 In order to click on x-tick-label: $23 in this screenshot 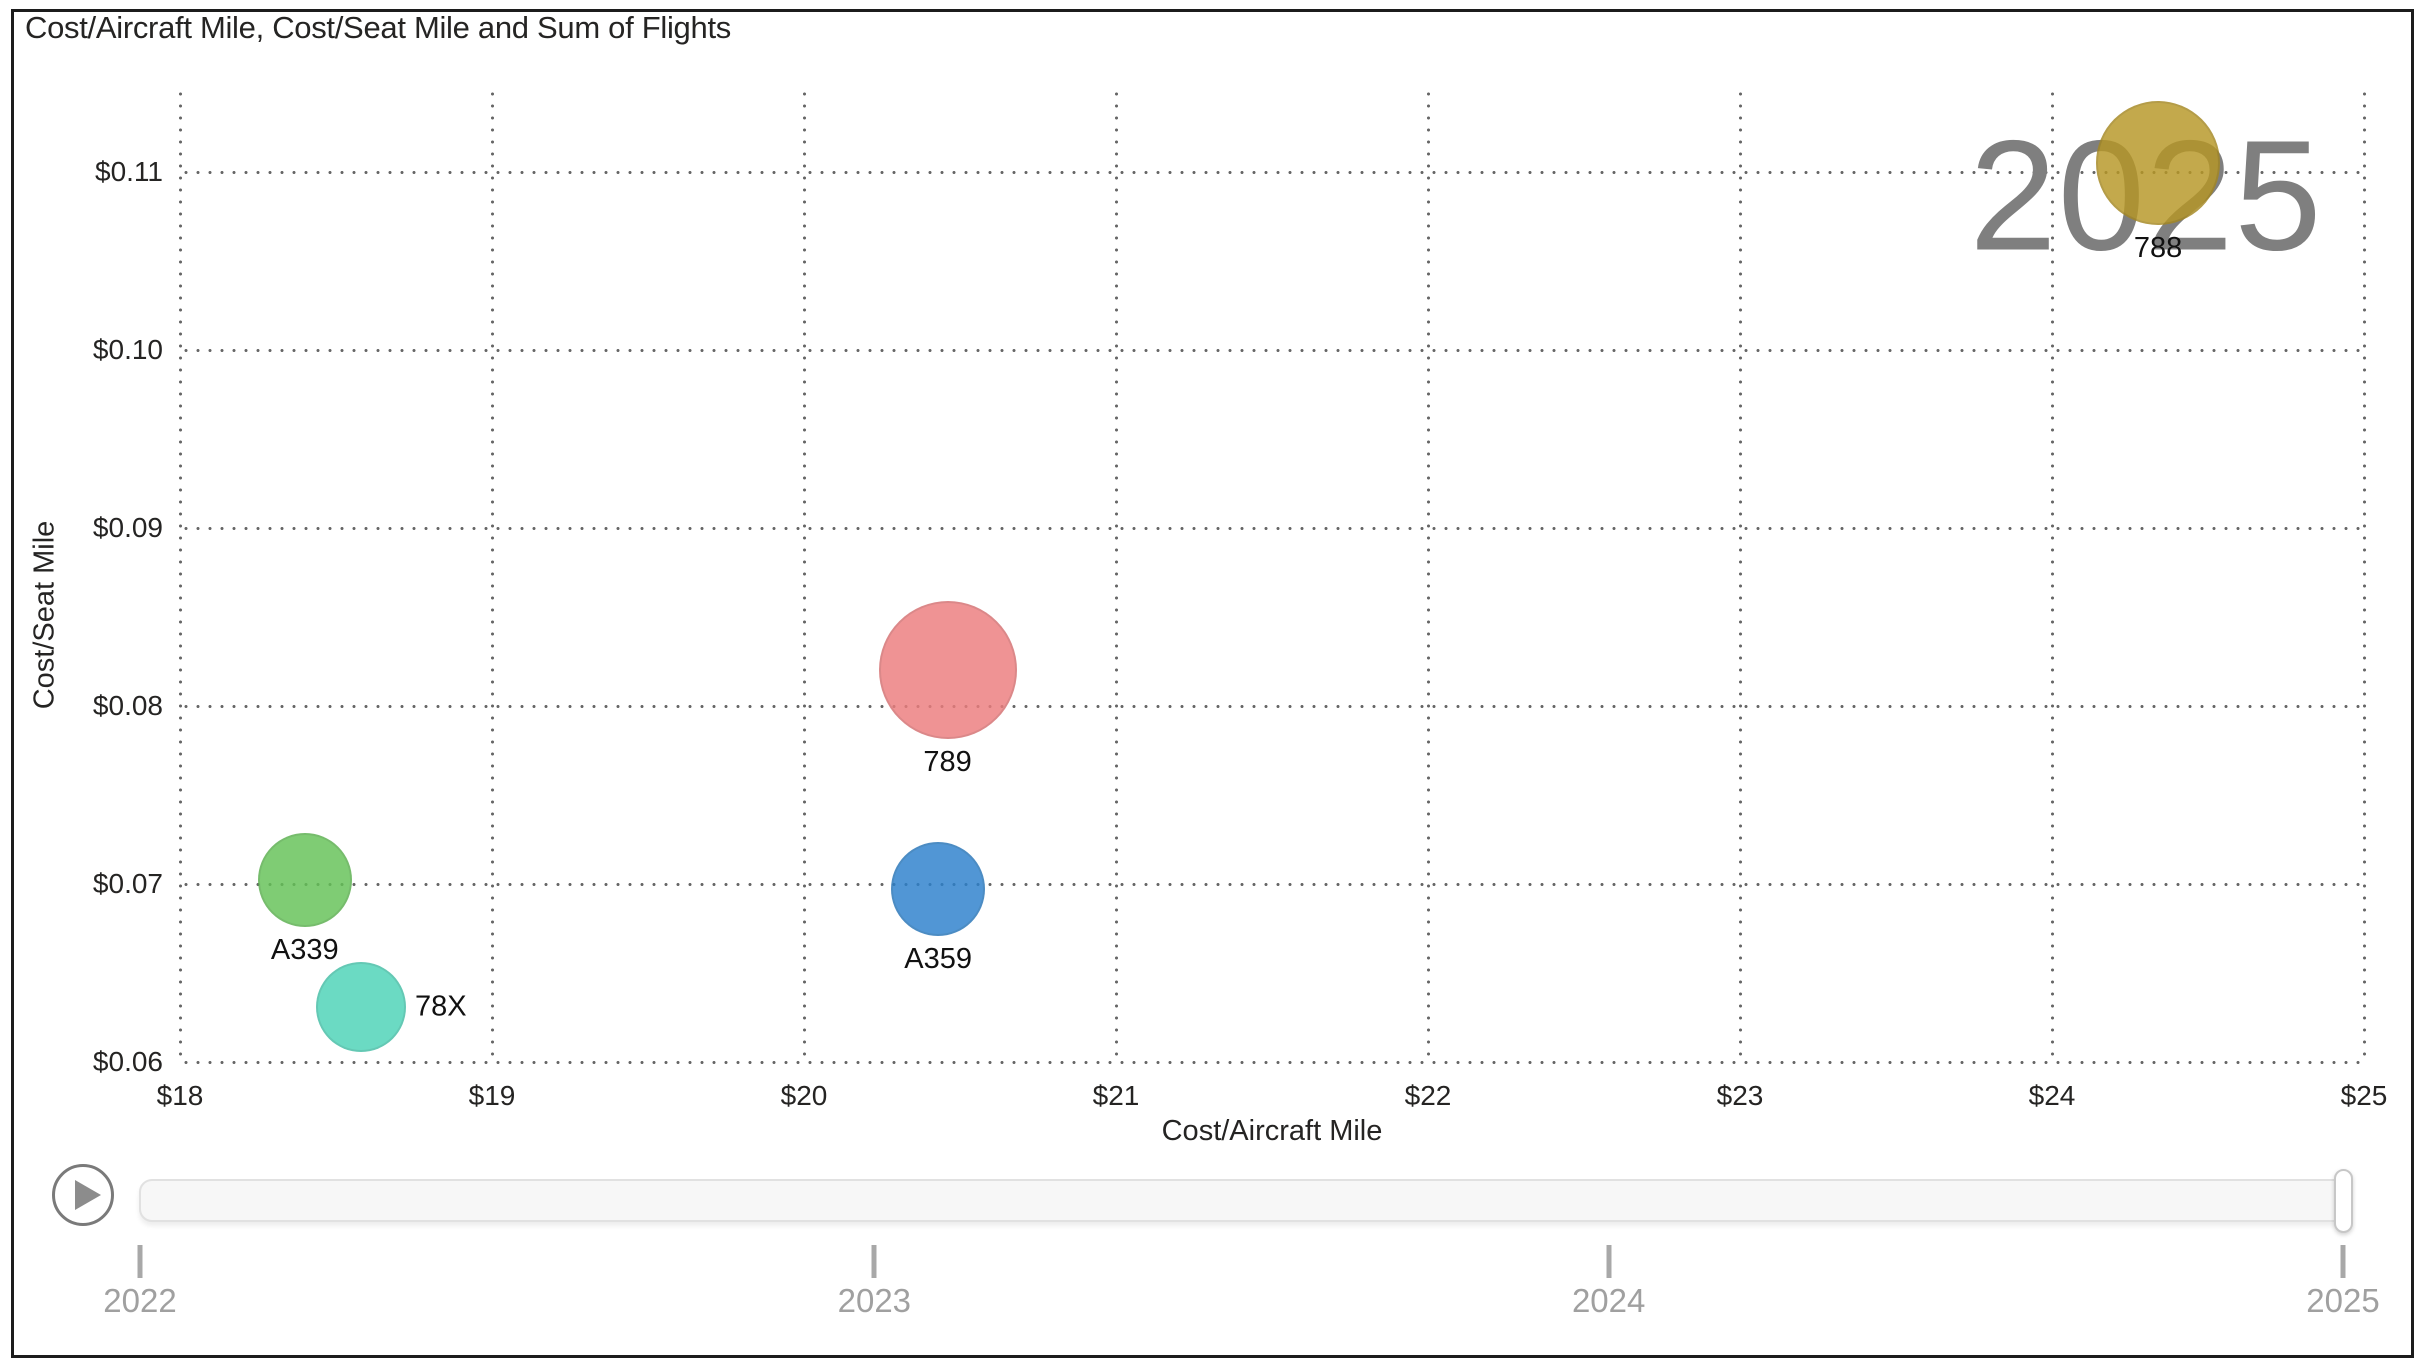, I will do `click(1740, 1095)`.